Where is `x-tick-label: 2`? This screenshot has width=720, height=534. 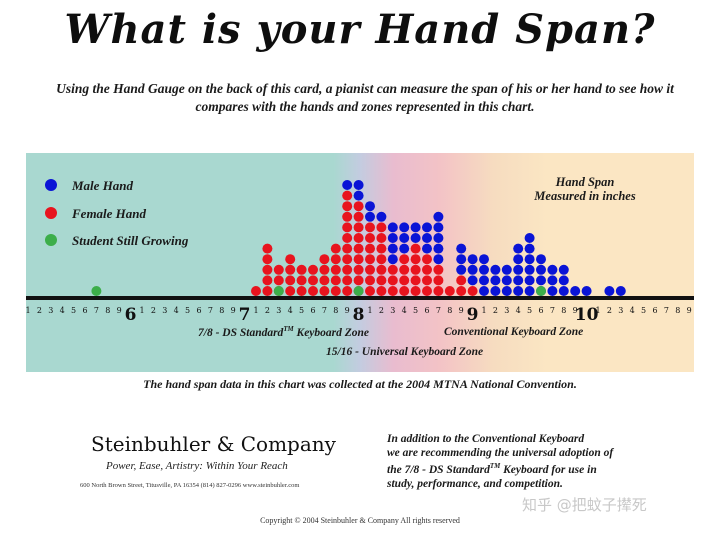 x-tick-label: 2 is located at coordinates (39, 310).